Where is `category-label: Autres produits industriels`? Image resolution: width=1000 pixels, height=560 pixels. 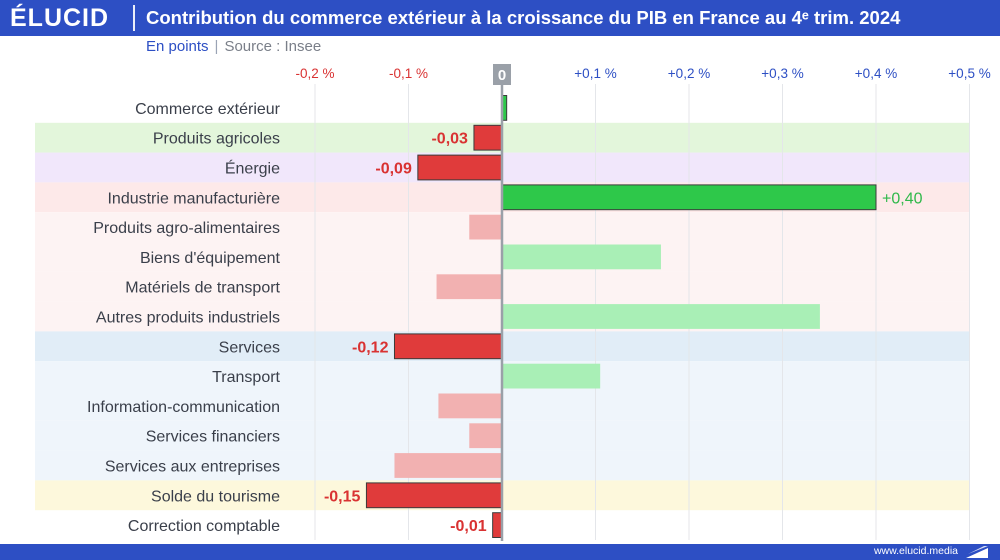 category-label: Autres produits industriels is located at coordinates (188, 318).